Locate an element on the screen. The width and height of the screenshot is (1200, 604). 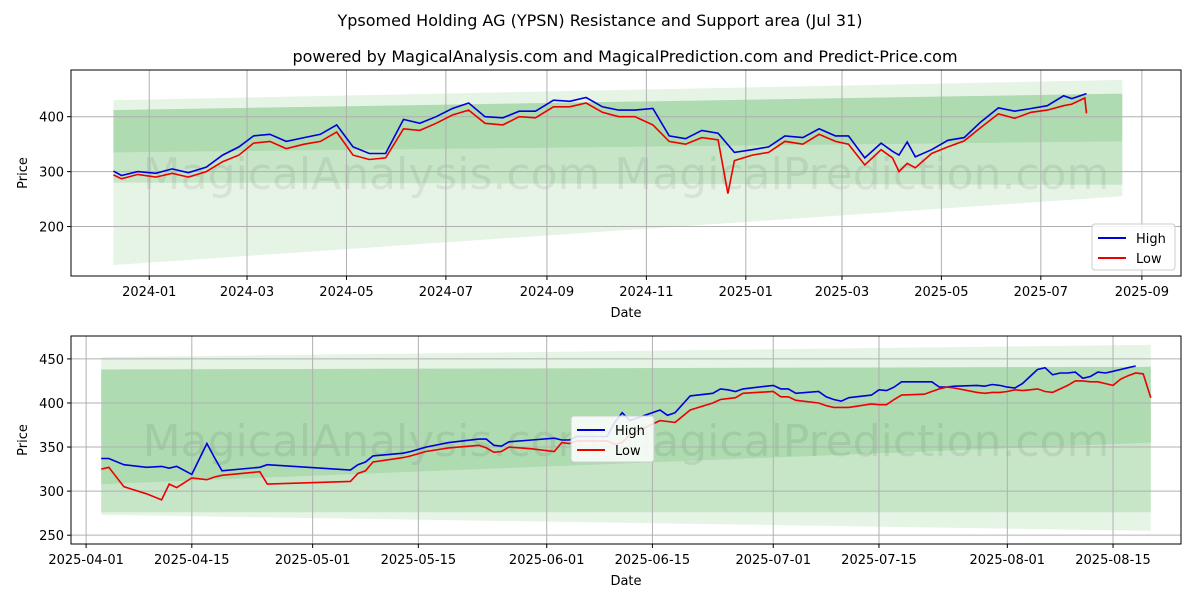
high-series-line is located at coordinates (600, 134).